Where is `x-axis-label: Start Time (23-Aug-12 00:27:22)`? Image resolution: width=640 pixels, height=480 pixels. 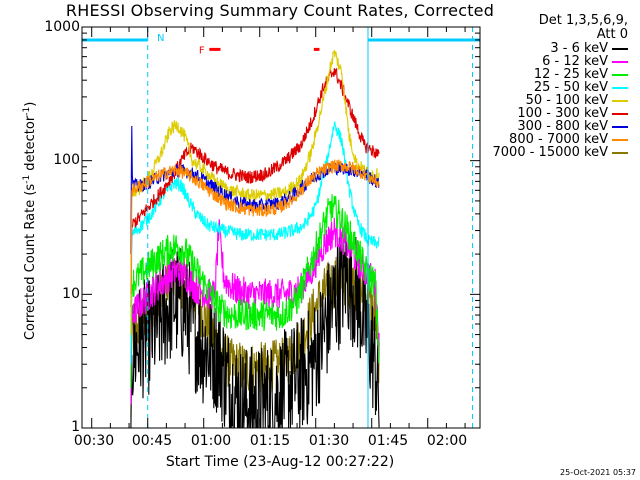
x-axis-label: Start Time (23-Aug-12 00:27:22) is located at coordinates (280, 462).